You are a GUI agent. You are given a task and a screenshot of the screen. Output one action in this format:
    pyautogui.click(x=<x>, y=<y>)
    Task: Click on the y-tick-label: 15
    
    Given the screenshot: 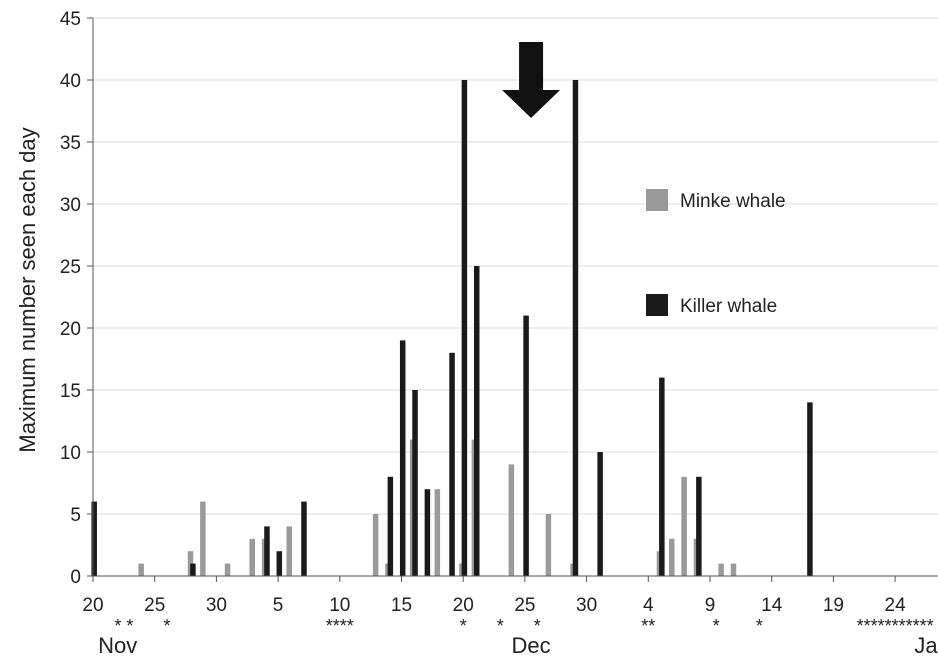 What is the action you would take?
    pyautogui.click(x=70, y=391)
    